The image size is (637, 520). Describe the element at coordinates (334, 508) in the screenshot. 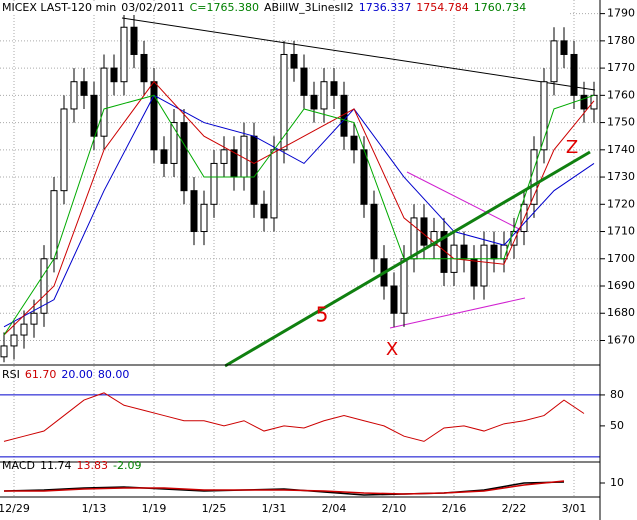

I see `x-tick-label: 2/04` at that location.